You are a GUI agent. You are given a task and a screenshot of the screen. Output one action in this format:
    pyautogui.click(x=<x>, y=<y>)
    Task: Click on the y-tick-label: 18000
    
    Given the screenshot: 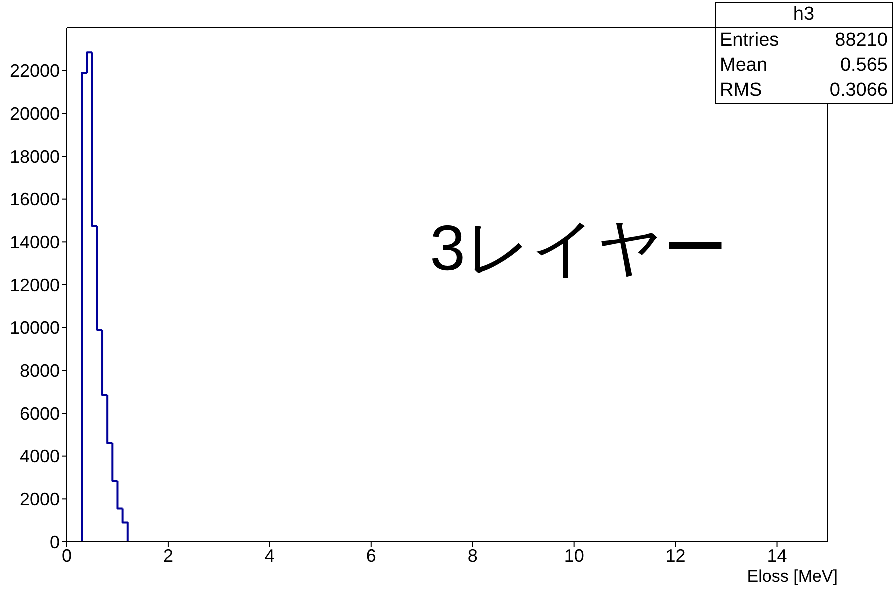 What is the action you would take?
    pyautogui.click(x=35, y=156)
    